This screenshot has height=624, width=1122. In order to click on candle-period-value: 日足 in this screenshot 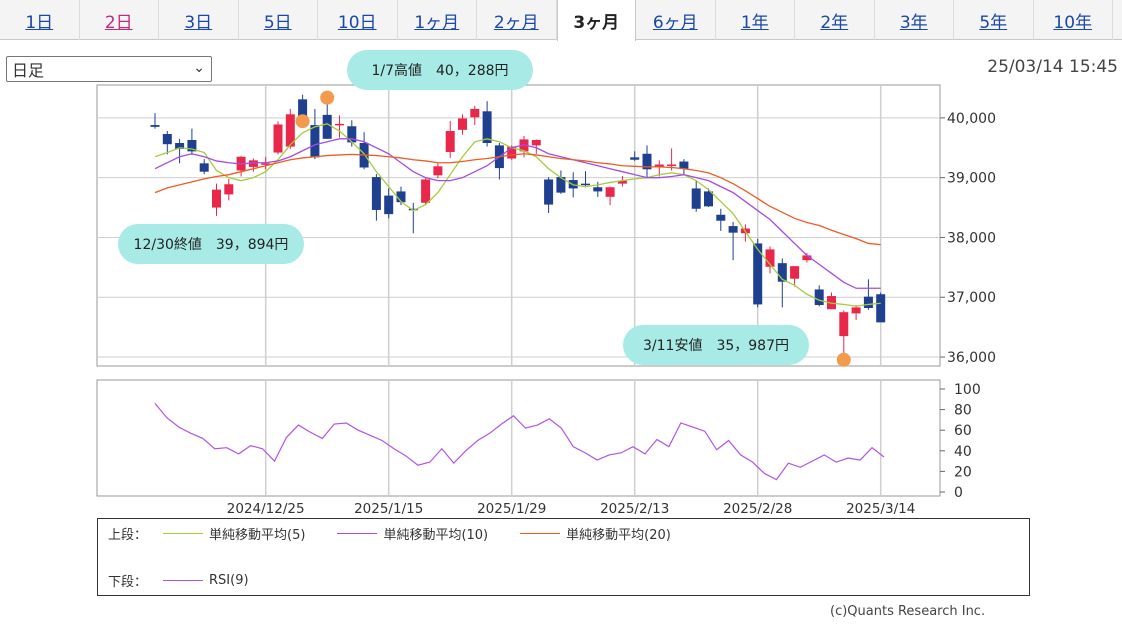, I will do `click(28, 70)`.